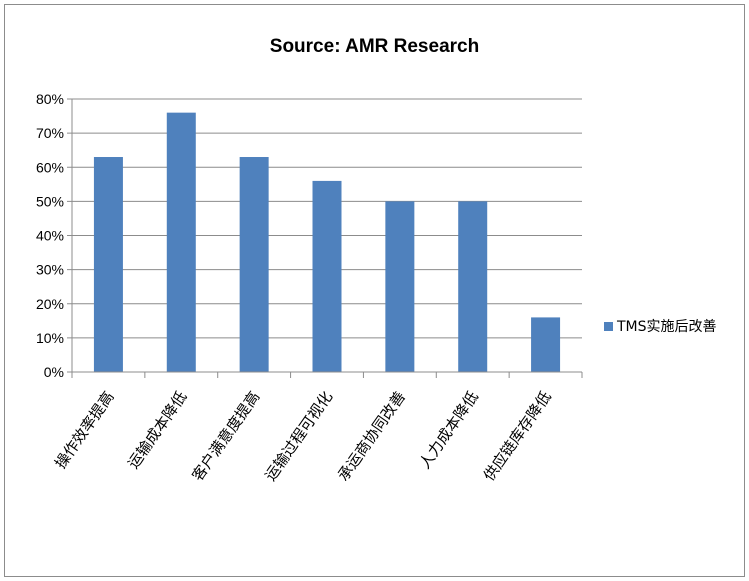 This screenshot has width=749, height=581. Describe the element at coordinates (54, 372) in the screenshot. I see `y-tick-label: 0%` at that location.